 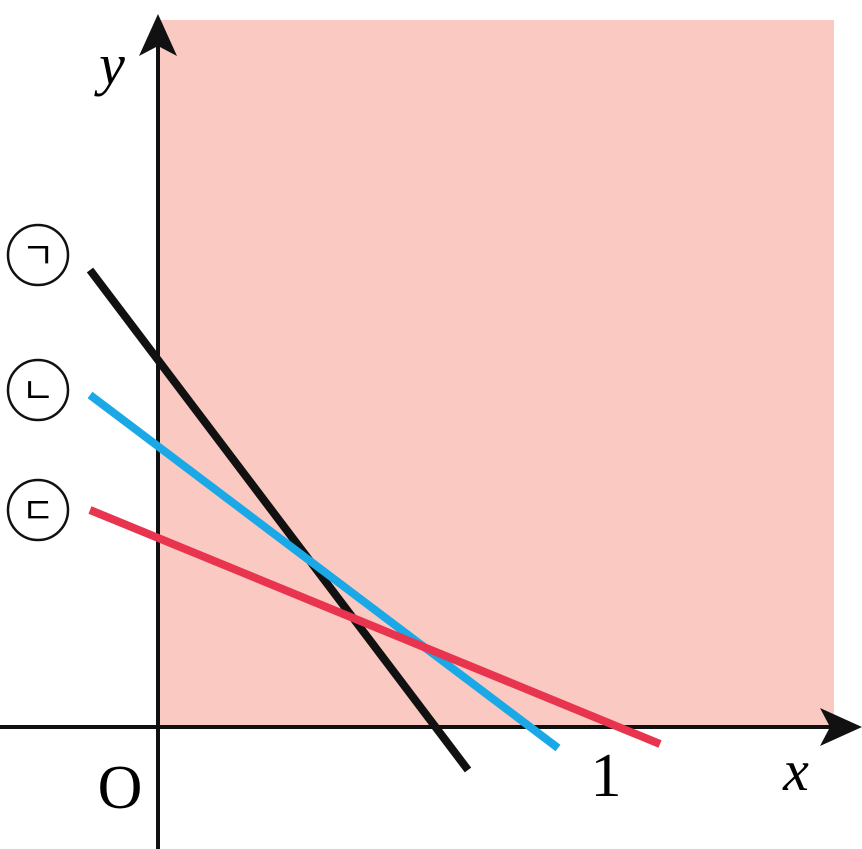 What do you see at coordinates (120, 788) in the screenshot?
I see `origin-label: O` at bounding box center [120, 788].